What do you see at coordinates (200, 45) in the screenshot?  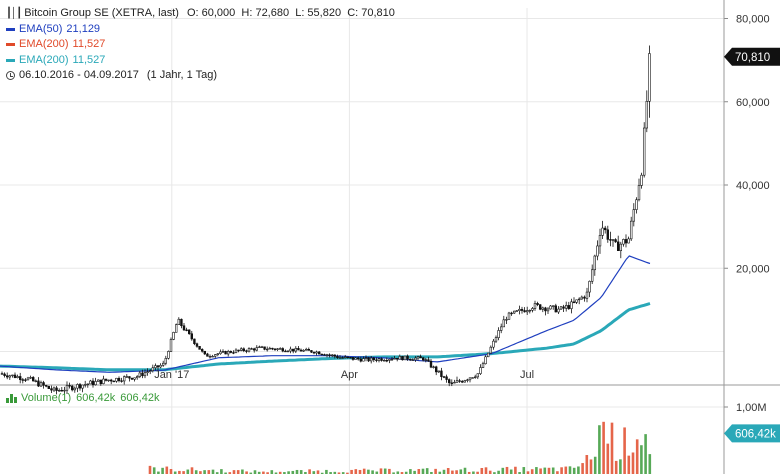 I see `legend-ema200-red-row: EMA(200) 11,527` at bounding box center [200, 45].